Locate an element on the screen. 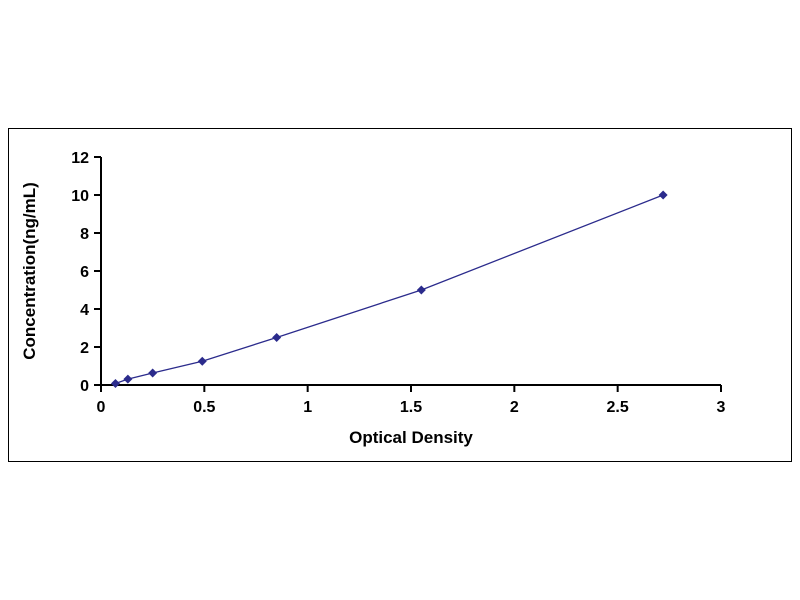  y-tick-label: 4 is located at coordinates (84, 310).